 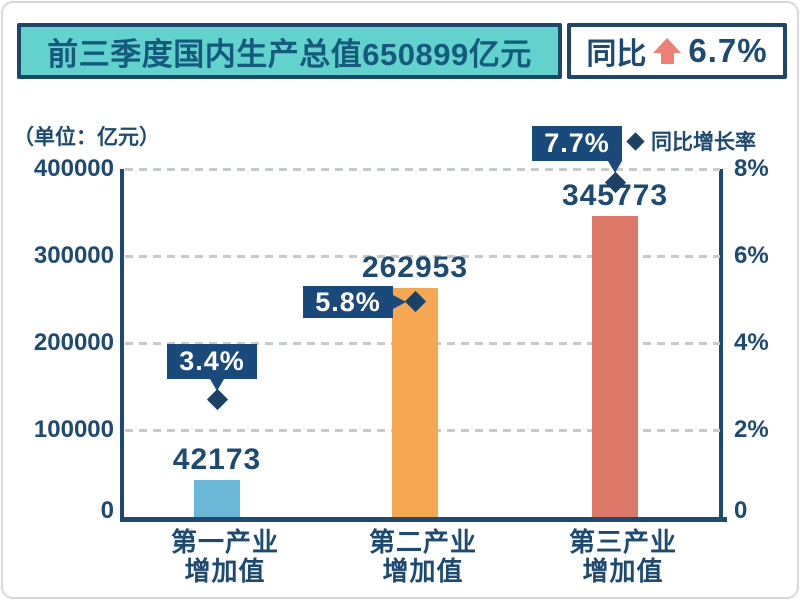 I want to click on growth-callout: 3.4%, so click(x=212, y=367).